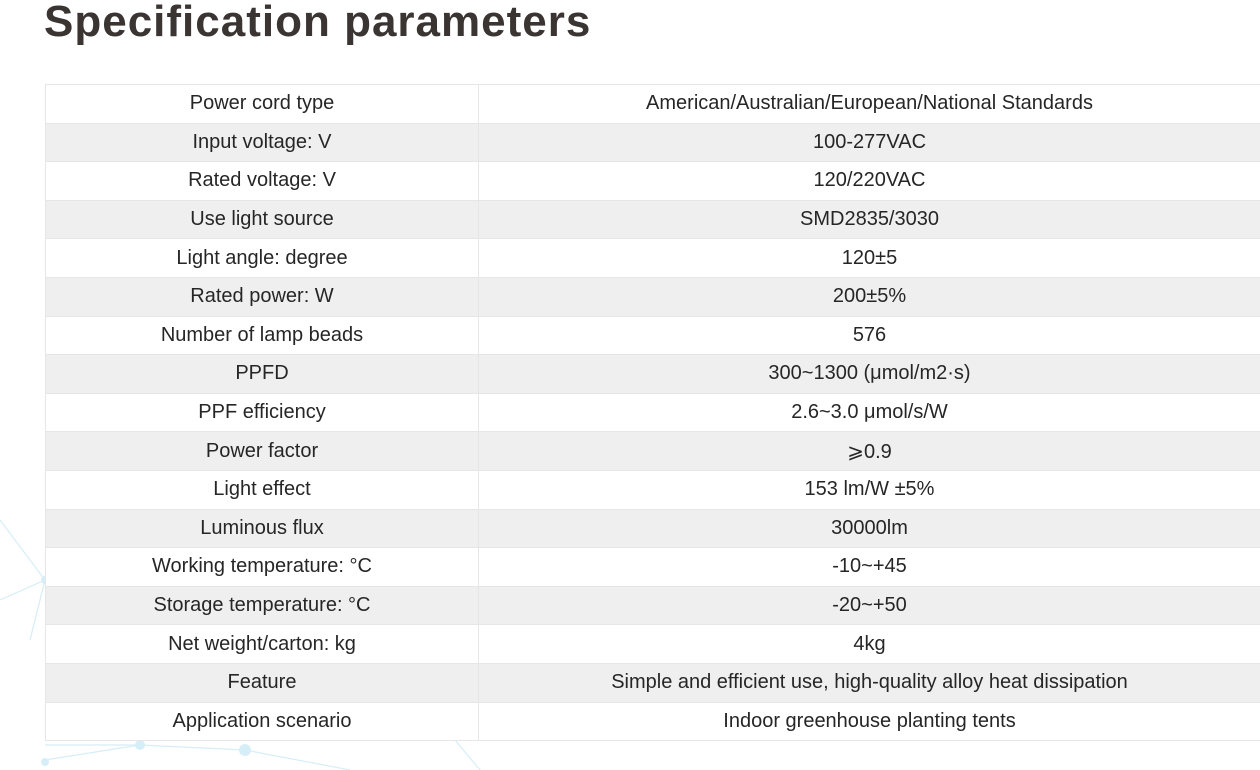 This screenshot has width=1260, height=770. I want to click on parameter-name-cell: Luminous flux, so click(262, 528).